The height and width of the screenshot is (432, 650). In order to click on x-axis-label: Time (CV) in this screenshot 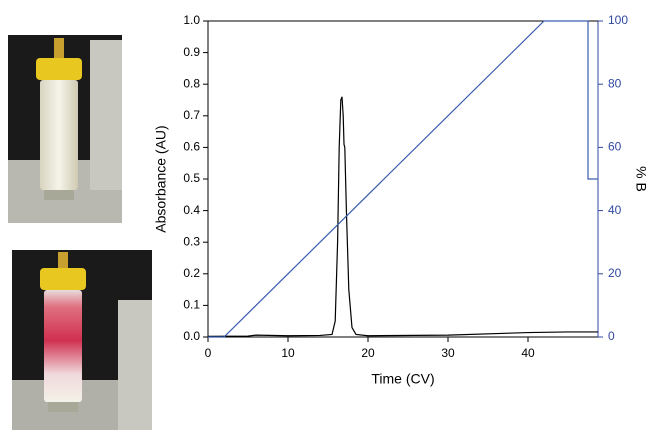, I will do `click(402, 379)`.